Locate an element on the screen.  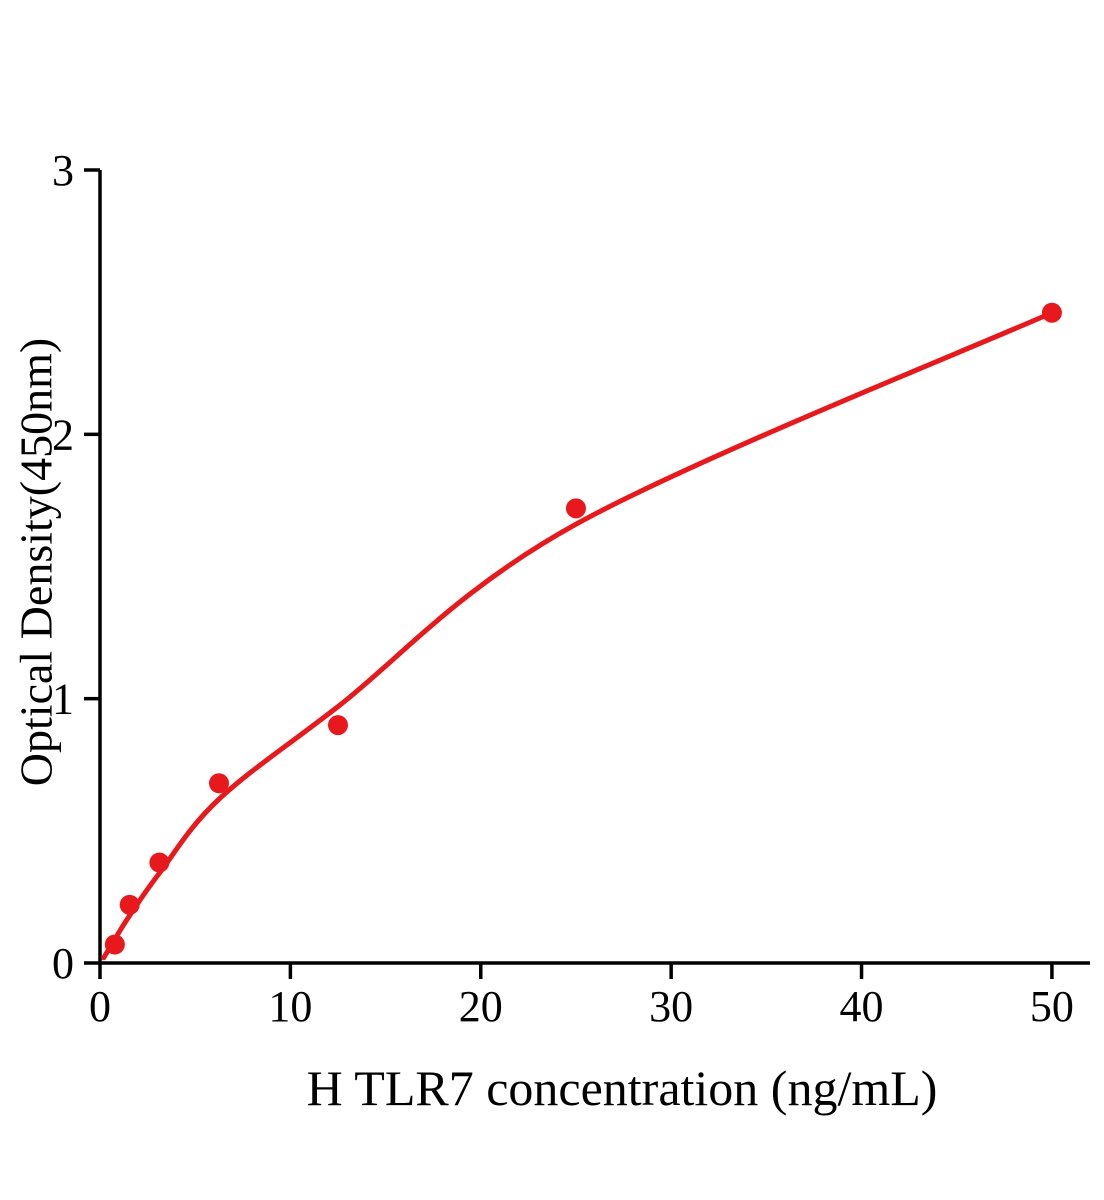
y-axis-title: Optical Density(450nm) is located at coordinates (36, 562).